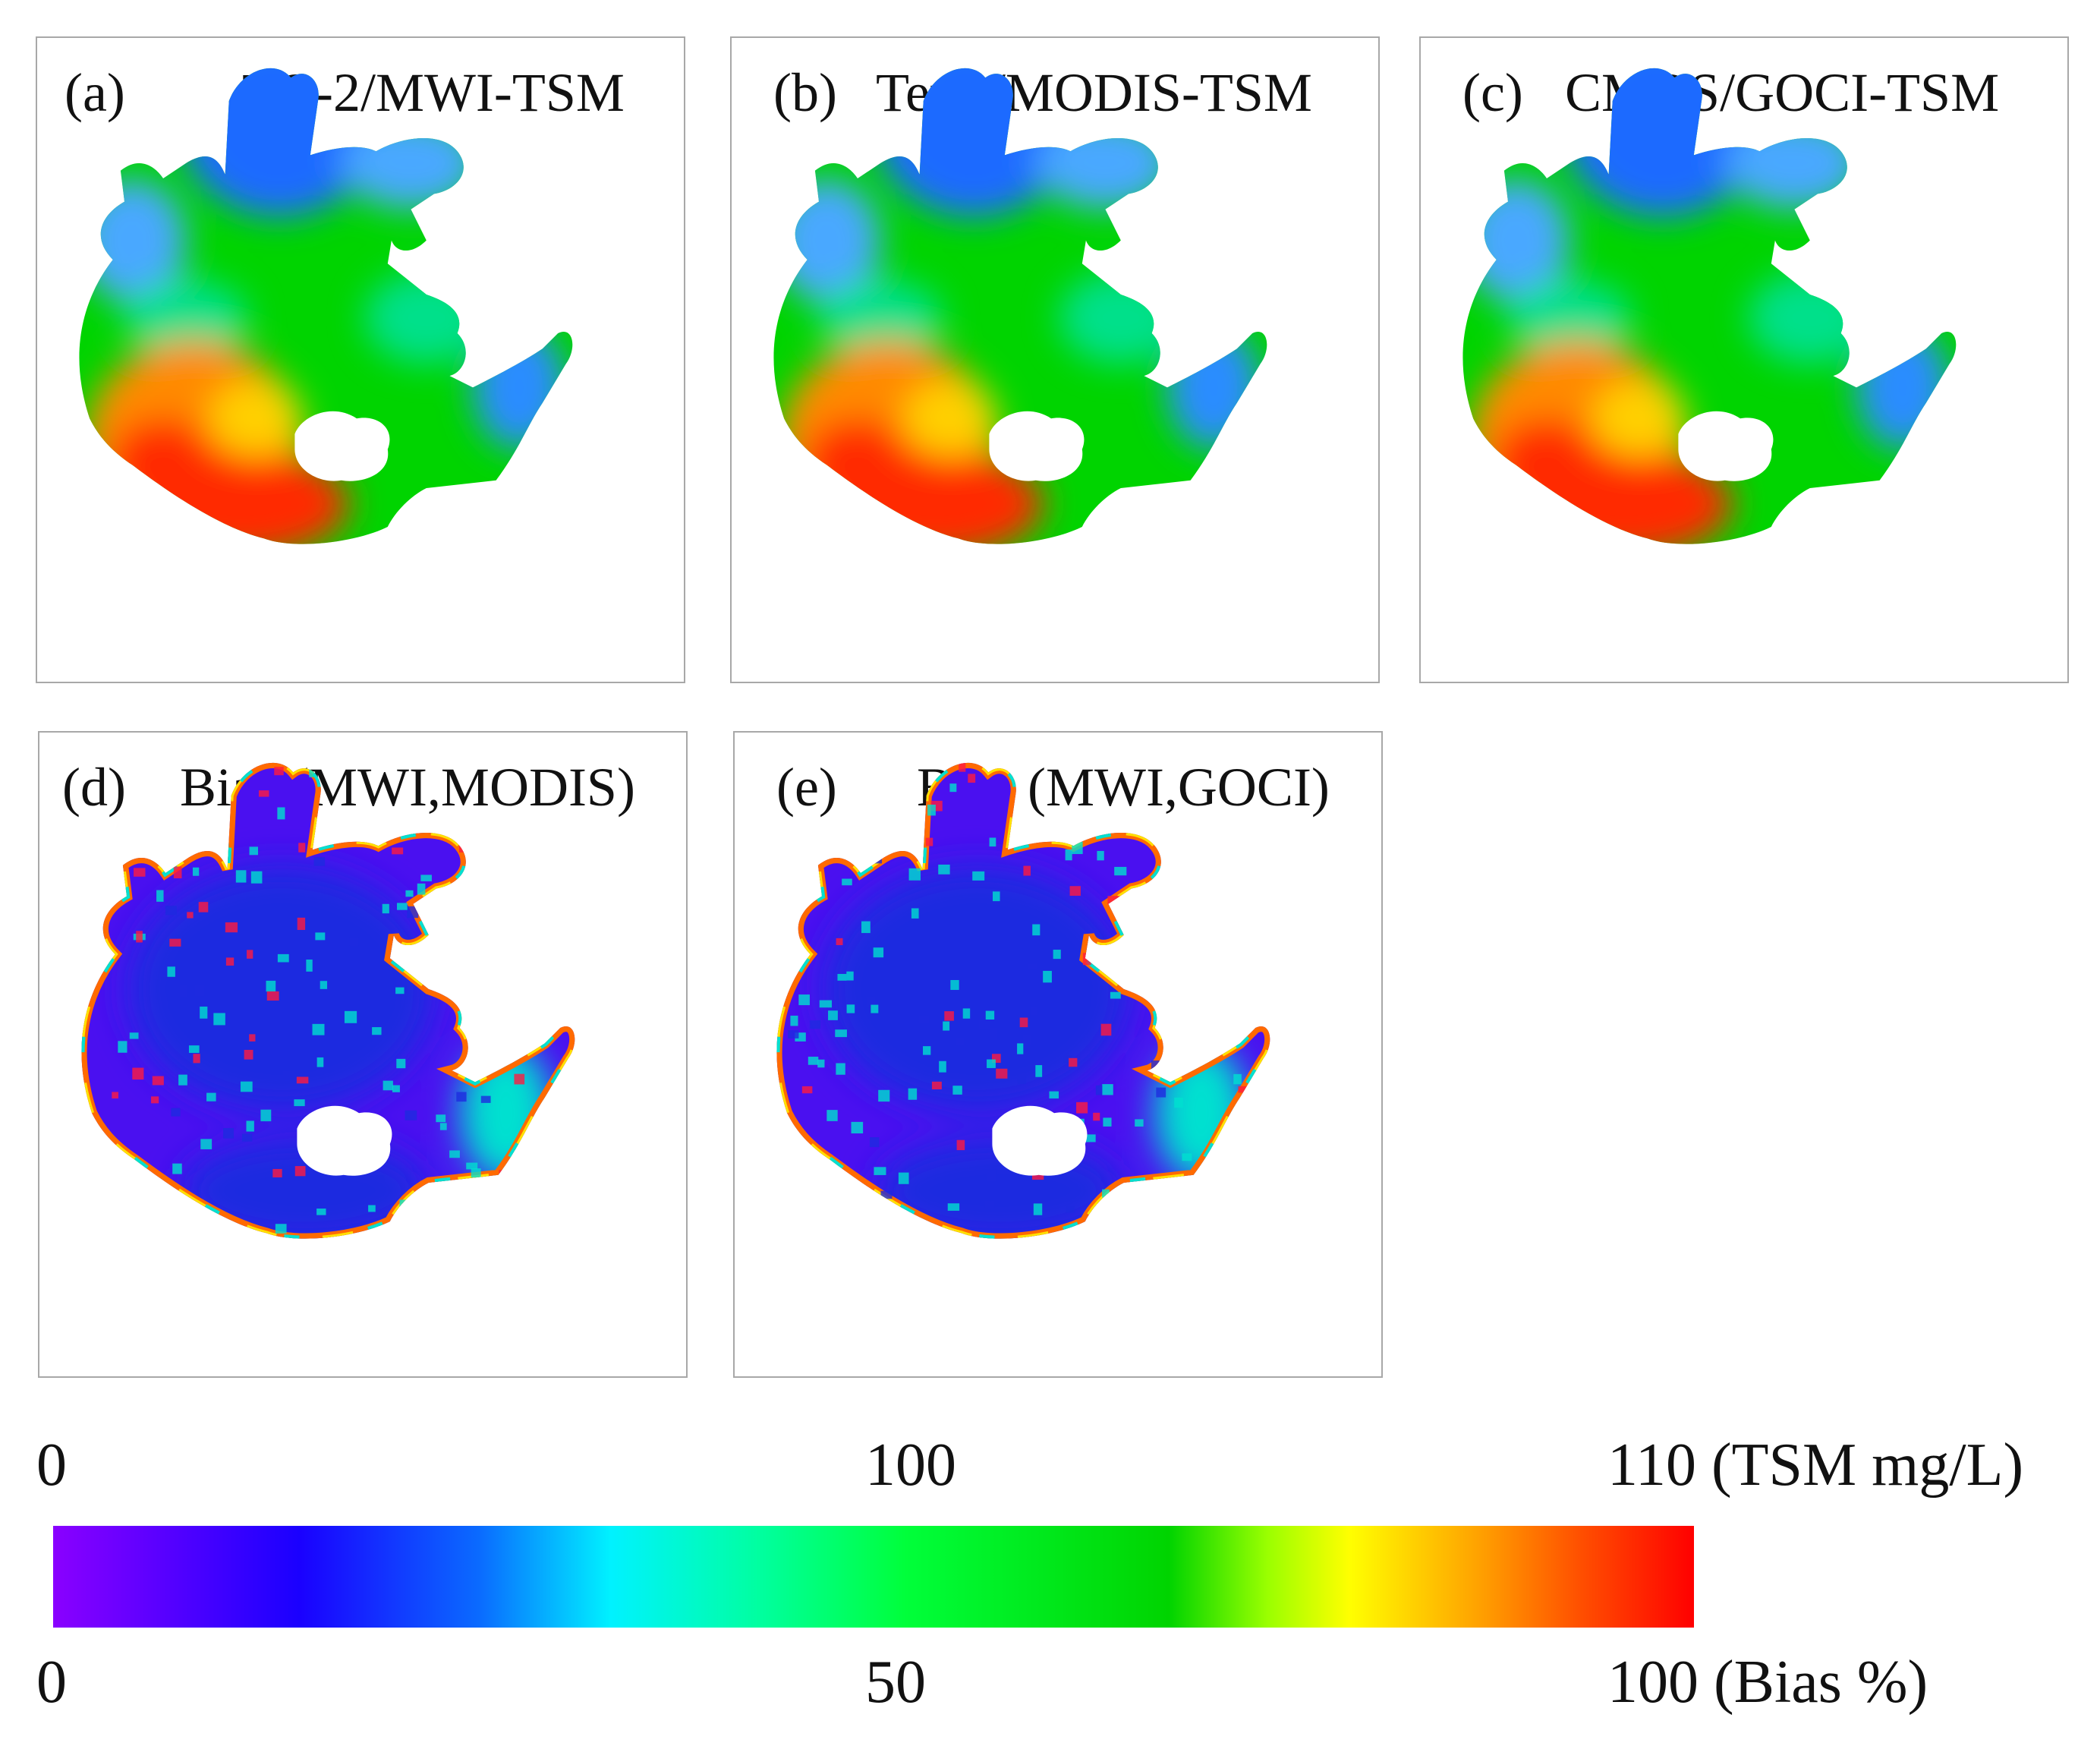 The width and height of the screenshot is (2100, 1746). Describe the element at coordinates (1816, 1465) in the screenshot. I see `tsm-tick-max: 110 (TSM mg/L)` at that location.